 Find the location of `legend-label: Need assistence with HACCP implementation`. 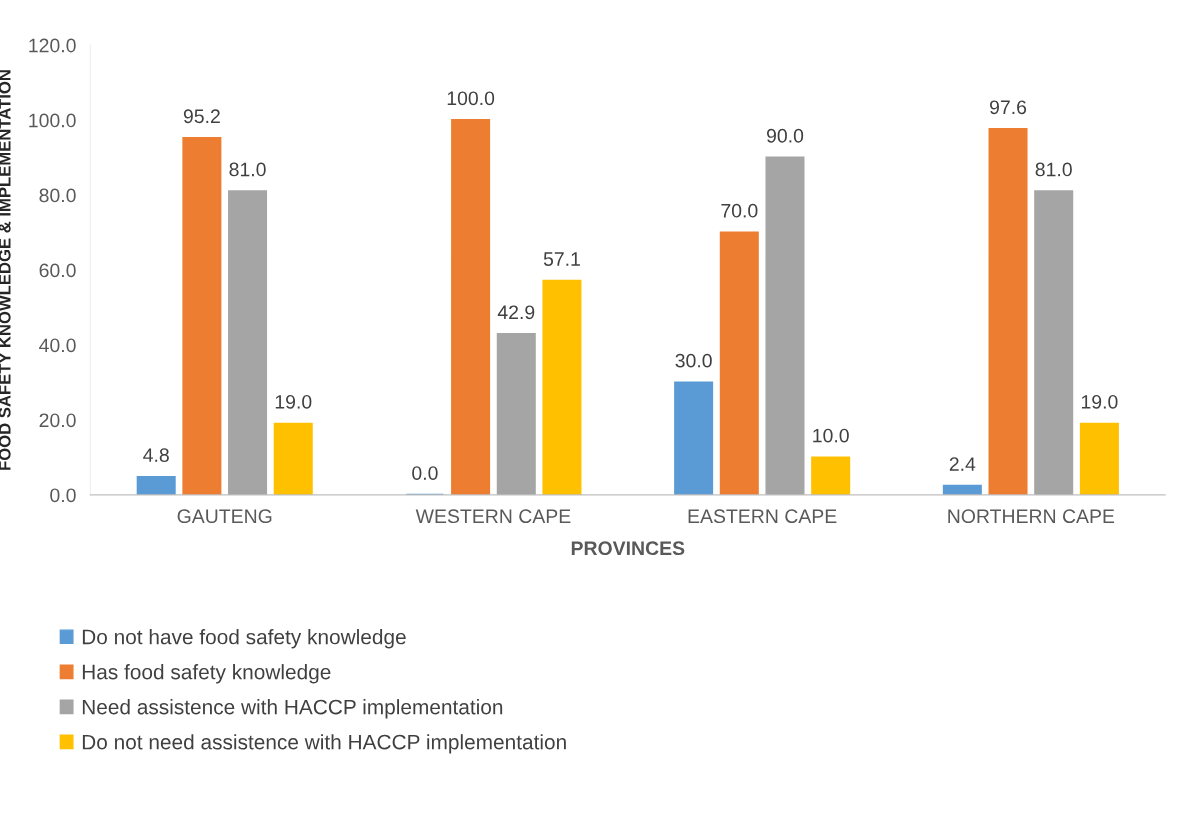

legend-label: Need assistence with HACCP implementation is located at coordinates (292, 709).